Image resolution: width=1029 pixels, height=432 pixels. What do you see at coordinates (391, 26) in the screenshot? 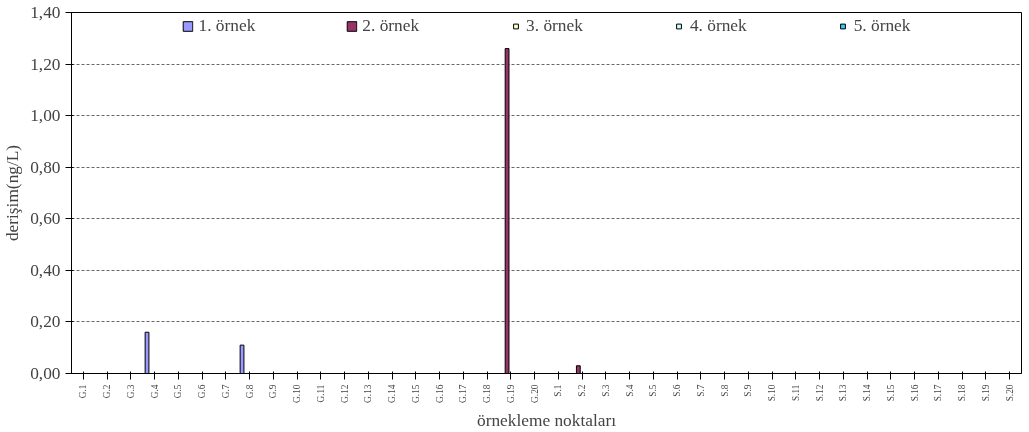
I see `legend-label: 2. örnek` at bounding box center [391, 26].